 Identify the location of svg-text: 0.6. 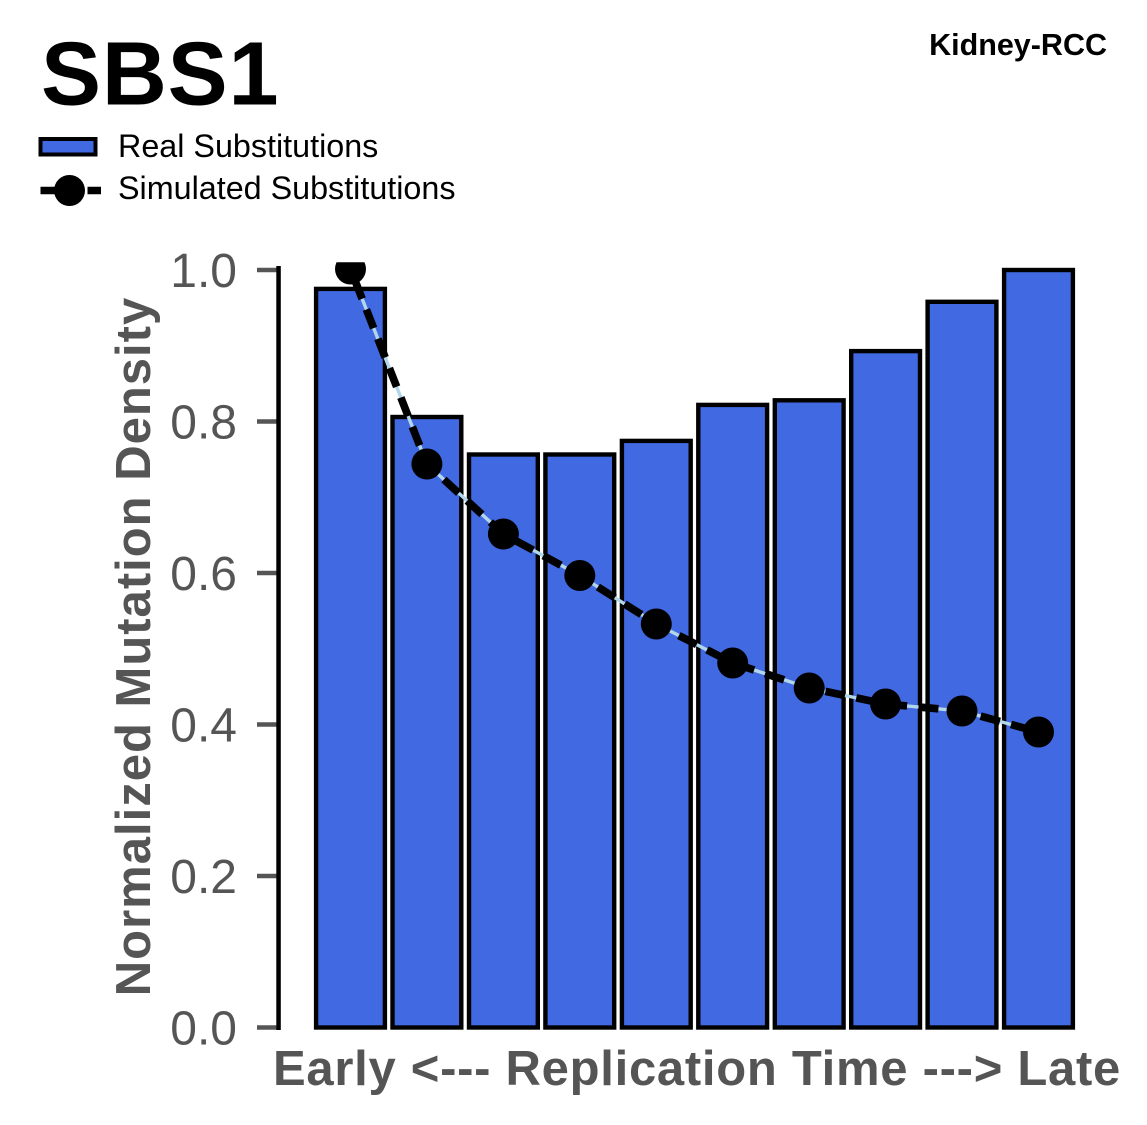
(203, 574).